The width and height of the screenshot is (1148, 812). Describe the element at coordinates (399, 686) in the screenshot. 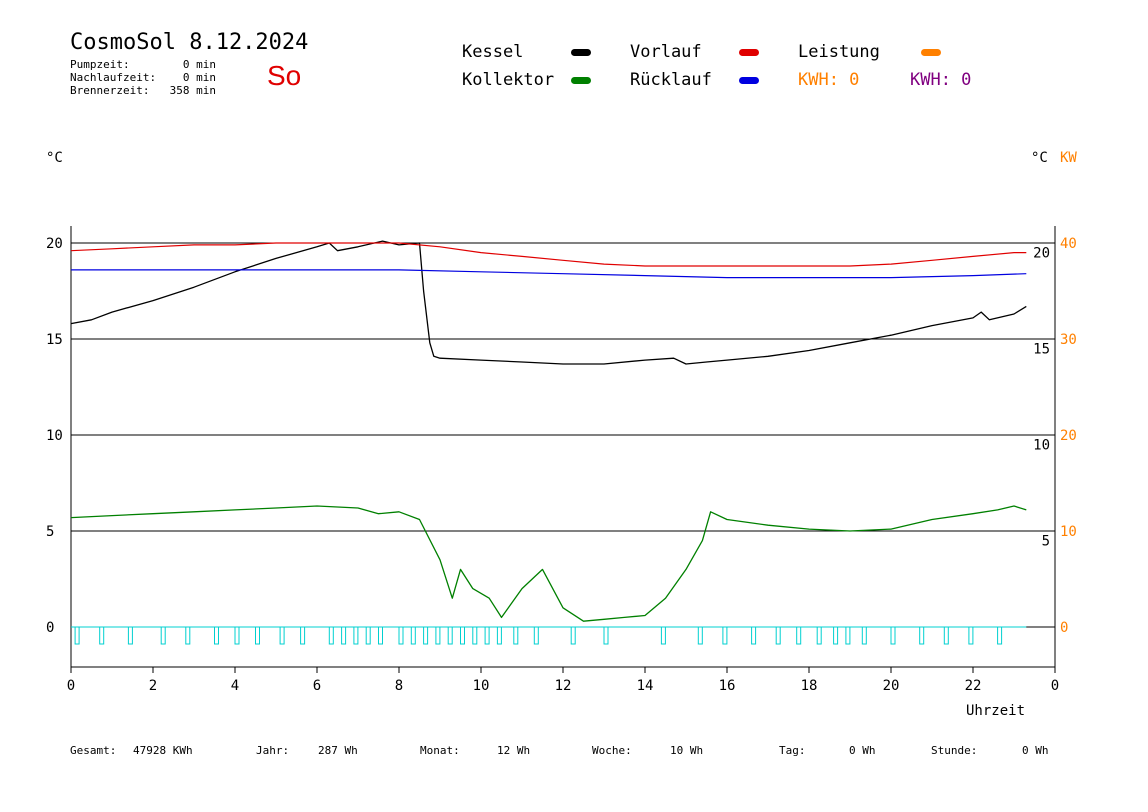

I see `x-tick-label: 8` at that location.